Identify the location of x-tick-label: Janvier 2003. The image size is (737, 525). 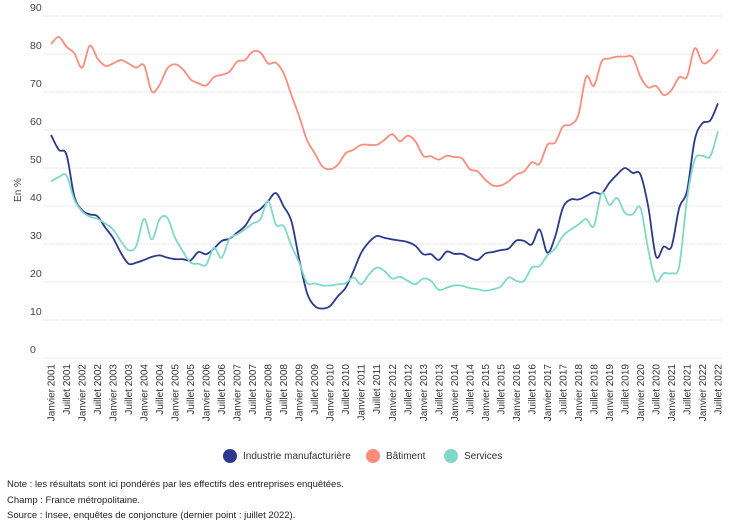
(114, 393).